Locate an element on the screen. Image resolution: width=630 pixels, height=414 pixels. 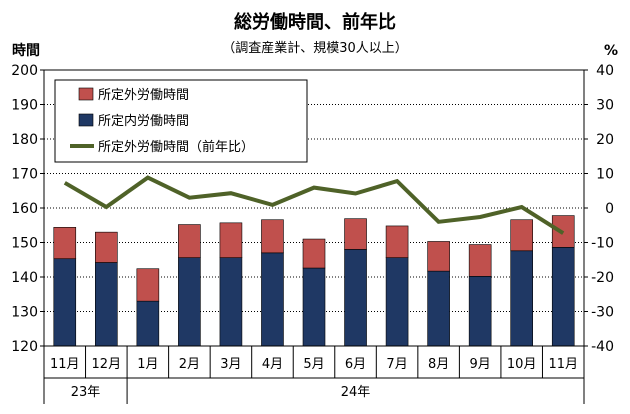
x-tick-label: 8月 is located at coordinates (438, 364).